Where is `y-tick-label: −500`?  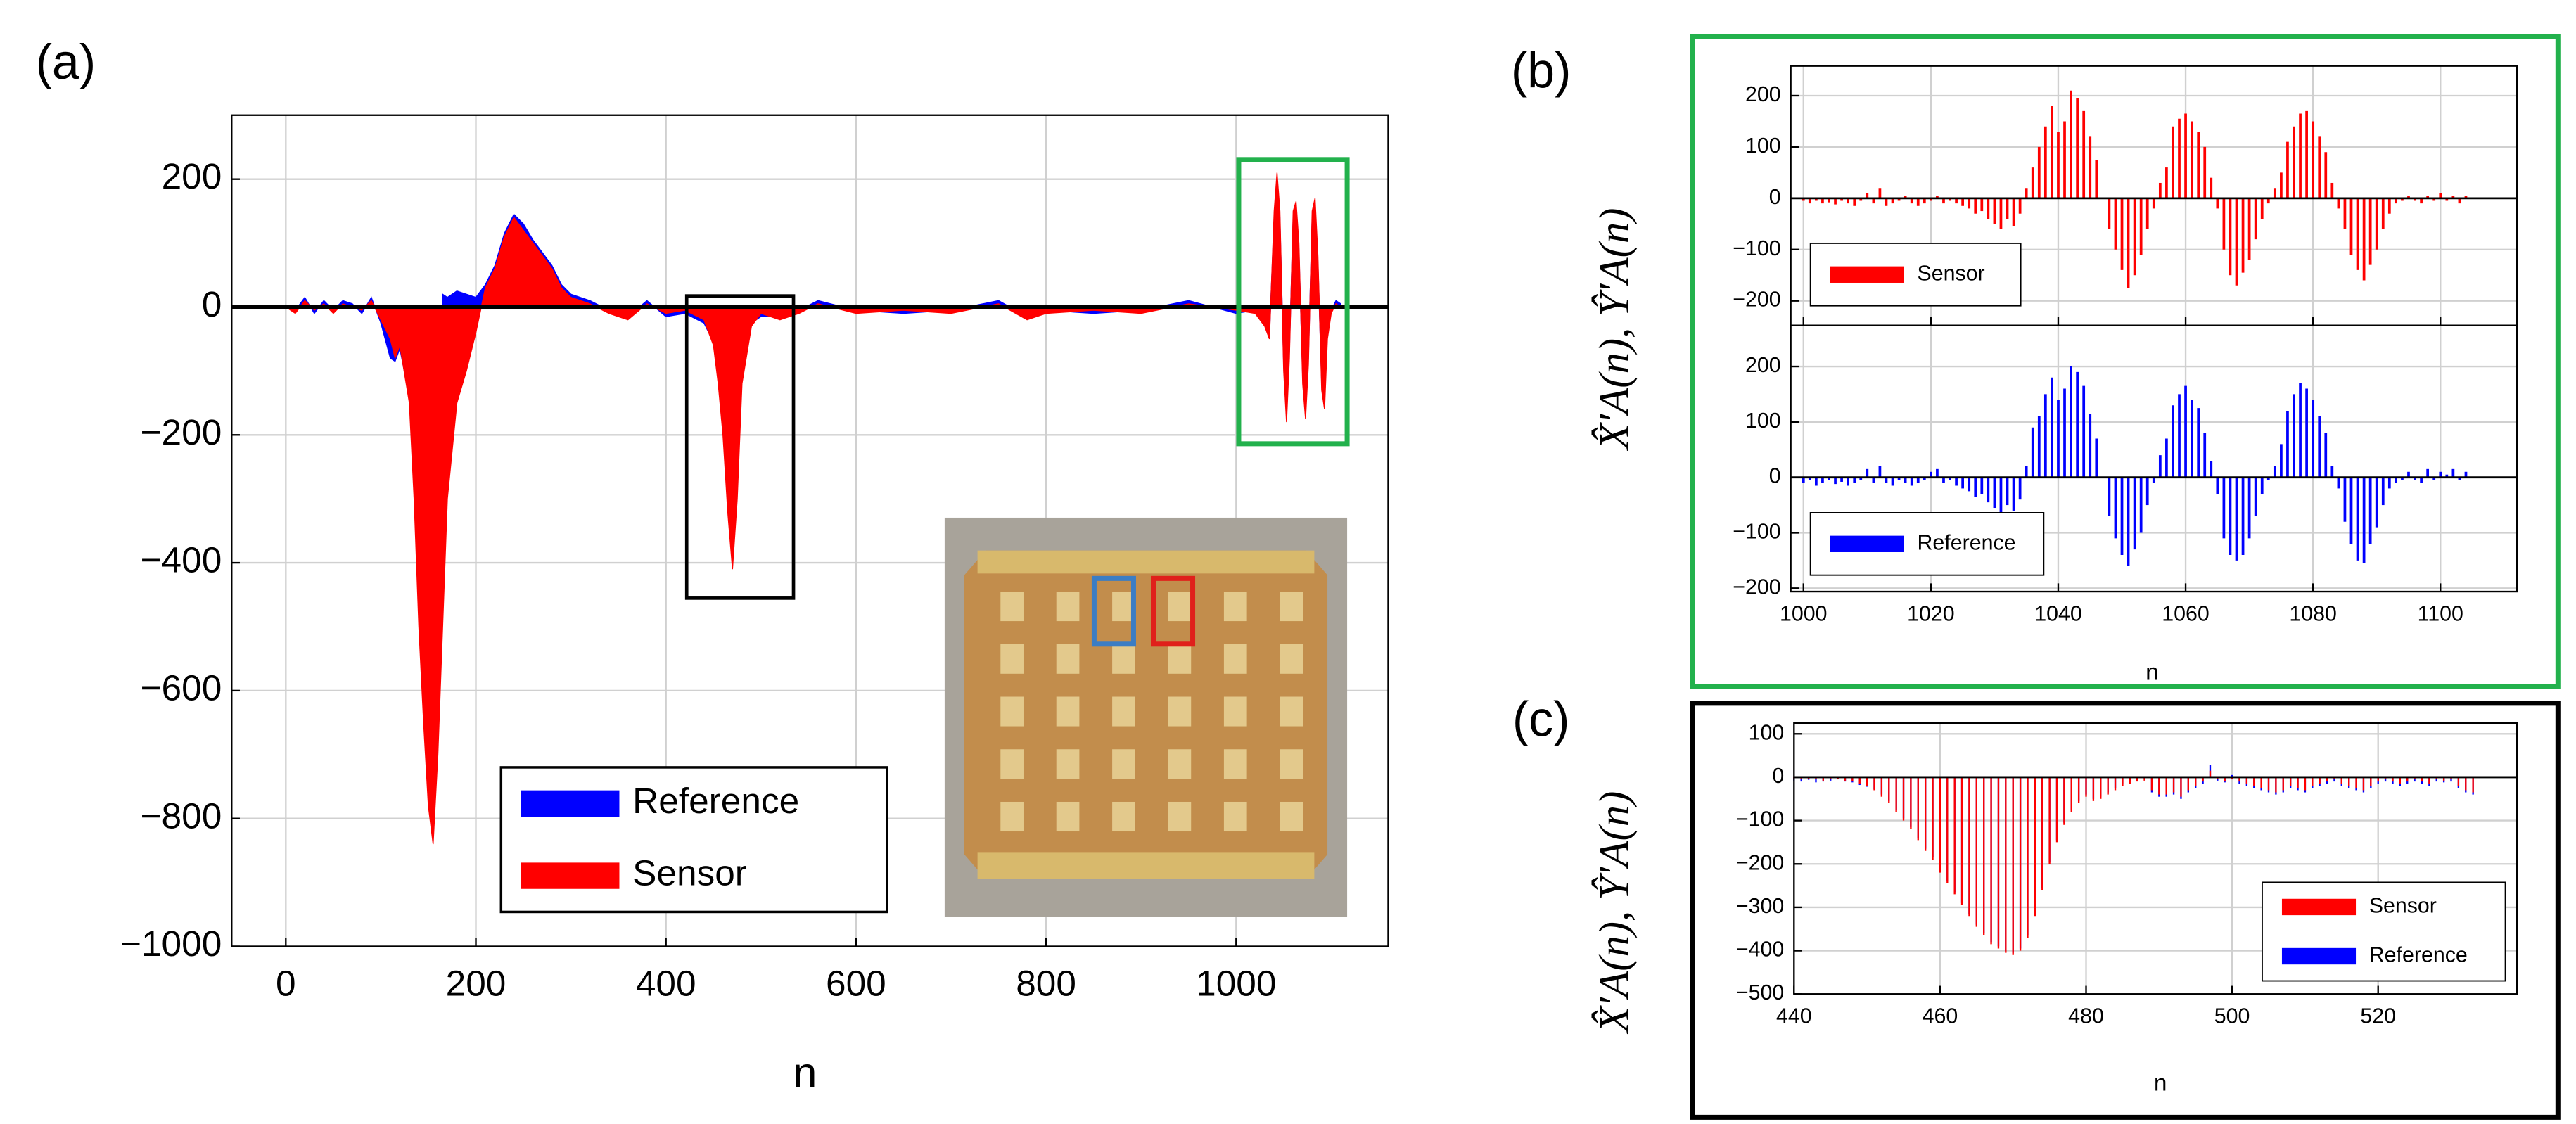 y-tick-label: −500 is located at coordinates (1760, 992).